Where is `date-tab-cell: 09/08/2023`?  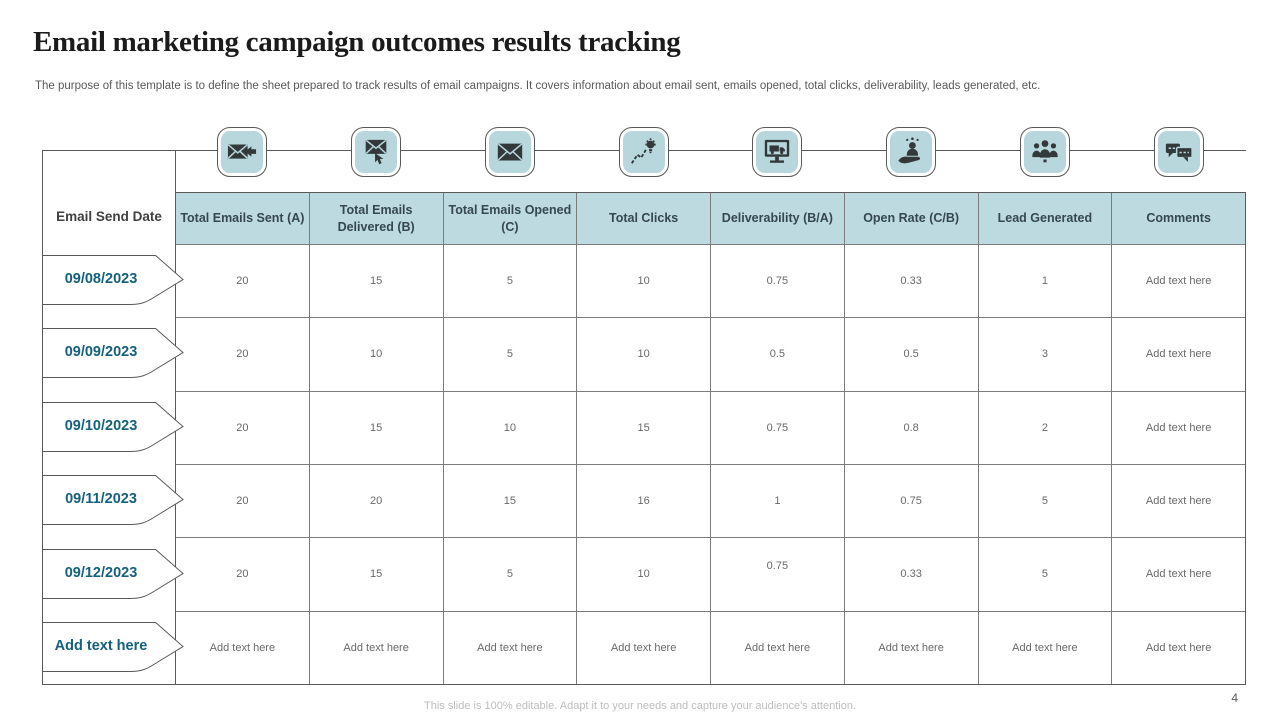
date-tab-cell: 09/08/2023 is located at coordinates (113, 280).